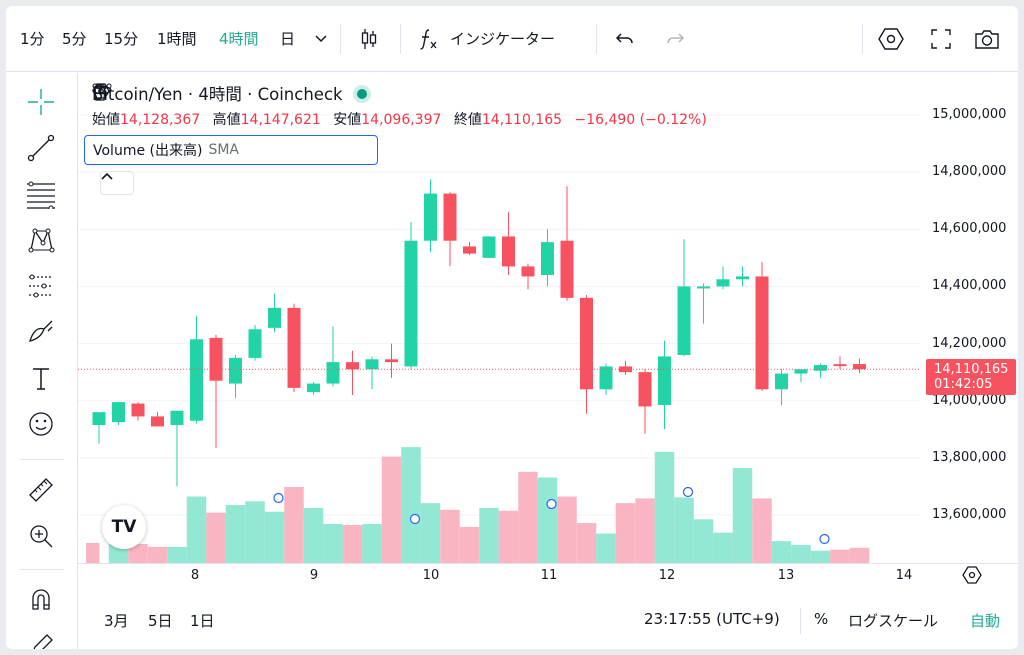  I want to click on magnet-icon, so click(41, 600).